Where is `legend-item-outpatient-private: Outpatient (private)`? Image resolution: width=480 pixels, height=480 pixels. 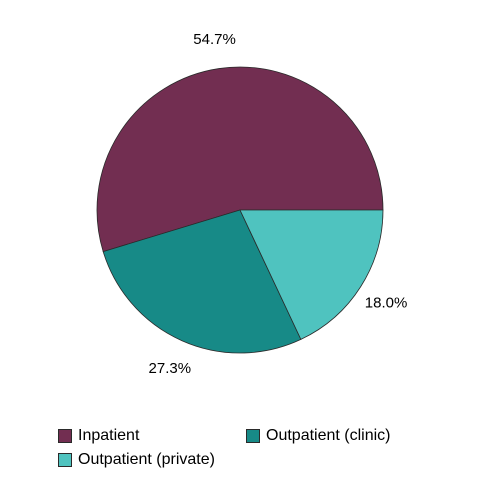
legend-item-outpatient-private: Outpatient (private) is located at coordinates (136, 460).